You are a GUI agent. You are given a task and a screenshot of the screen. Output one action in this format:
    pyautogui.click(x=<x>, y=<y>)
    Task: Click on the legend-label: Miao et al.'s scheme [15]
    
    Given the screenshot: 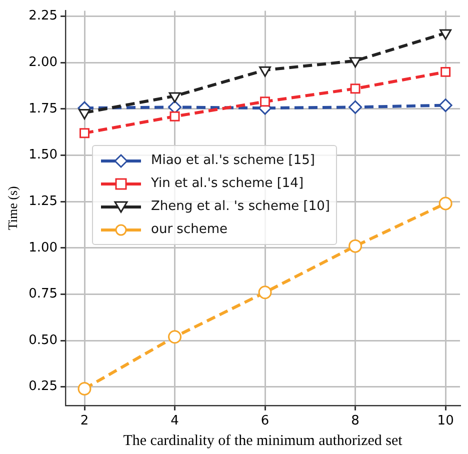 What is the action you would take?
    pyautogui.click(x=233, y=160)
    